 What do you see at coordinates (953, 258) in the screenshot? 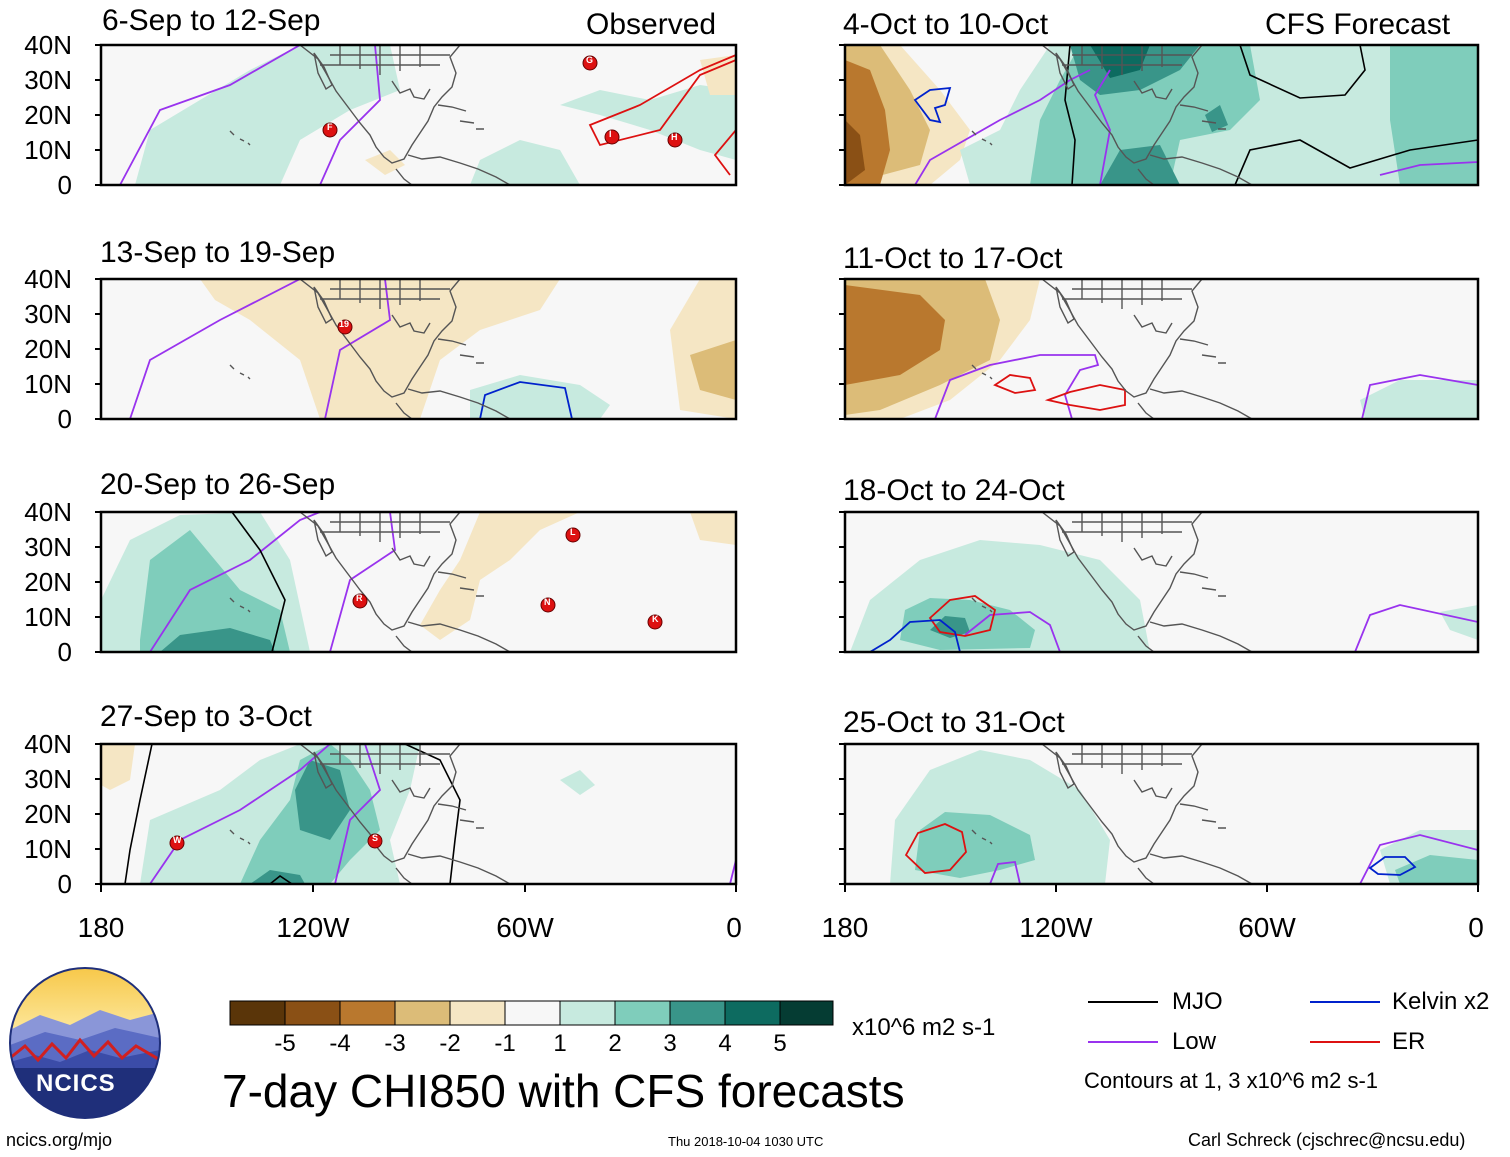
I see `panel-title: 11-Oct to 17-Oct` at bounding box center [953, 258].